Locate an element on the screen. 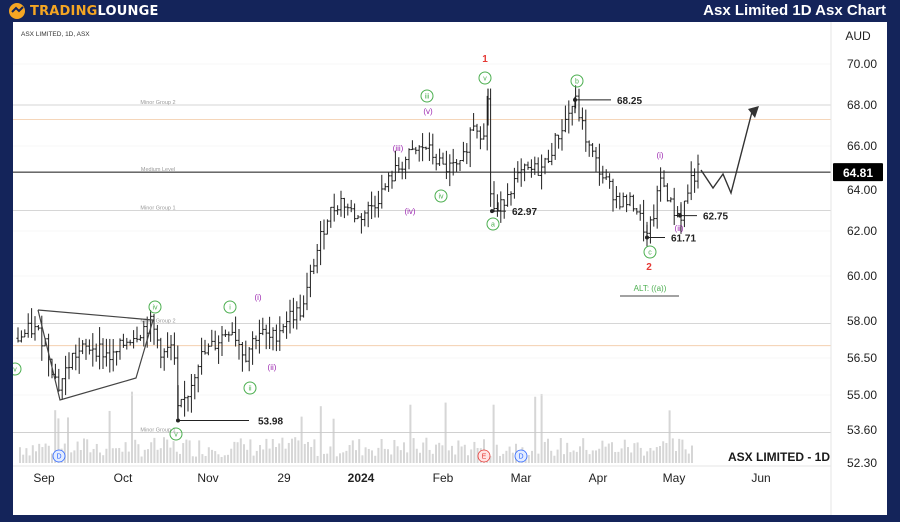 The image size is (900, 522). wave-label-red: 1 is located at coordinates (485, 59).